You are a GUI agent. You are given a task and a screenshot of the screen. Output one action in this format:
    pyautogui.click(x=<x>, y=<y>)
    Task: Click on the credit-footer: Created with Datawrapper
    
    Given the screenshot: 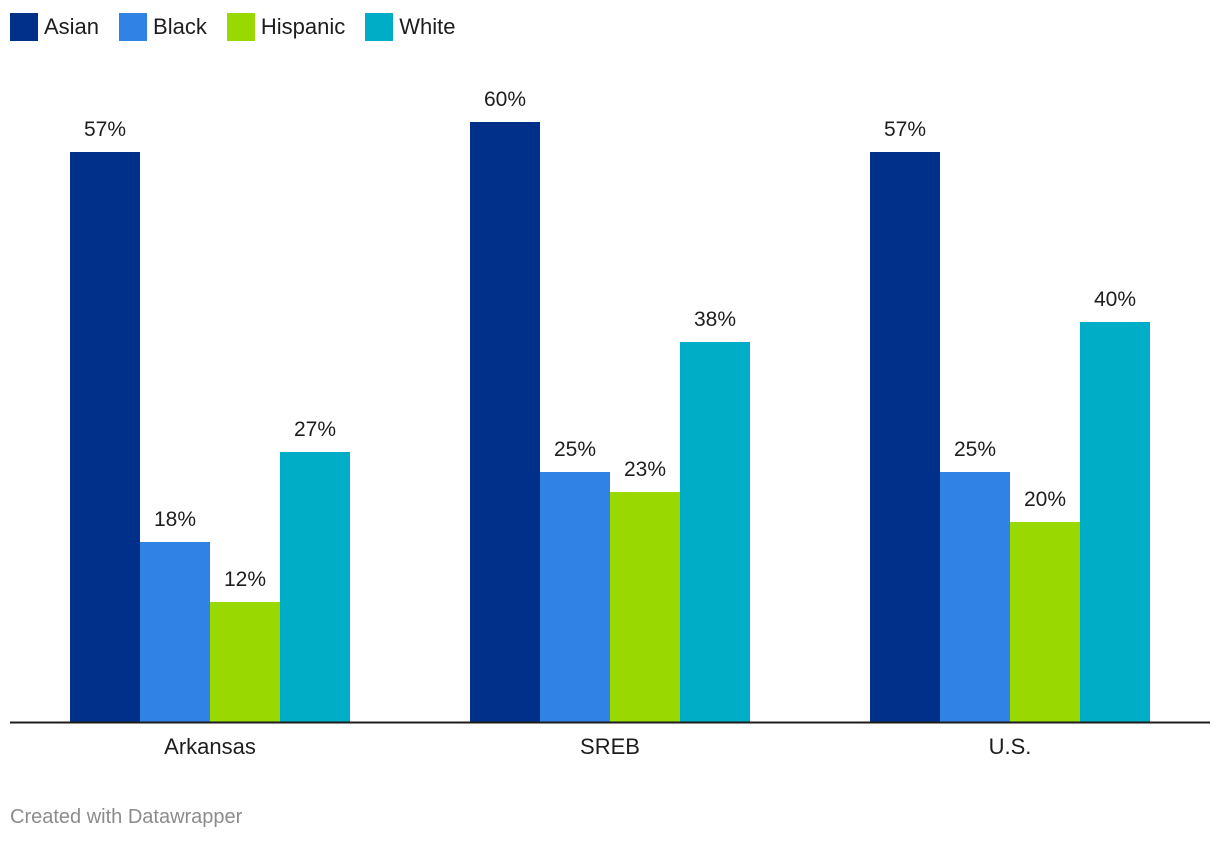 What is the action you would take?
    pyautogui.click(x=126, y=817)
    